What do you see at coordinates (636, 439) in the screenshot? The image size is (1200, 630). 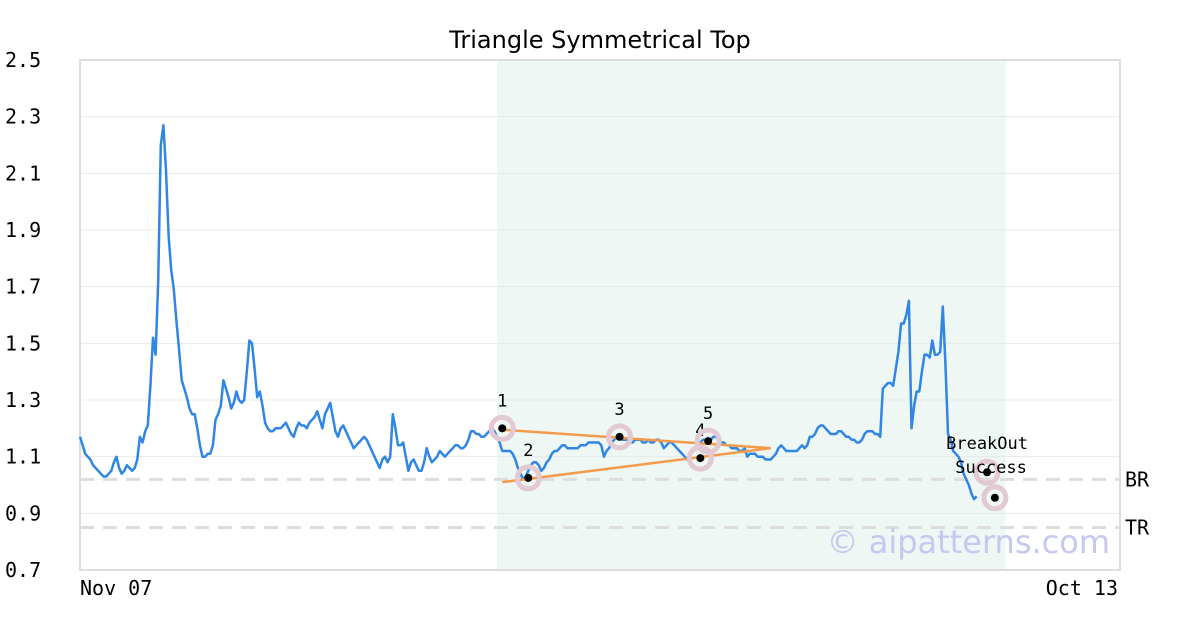 I see `upper-trendline` at bounding box center [636, 439].